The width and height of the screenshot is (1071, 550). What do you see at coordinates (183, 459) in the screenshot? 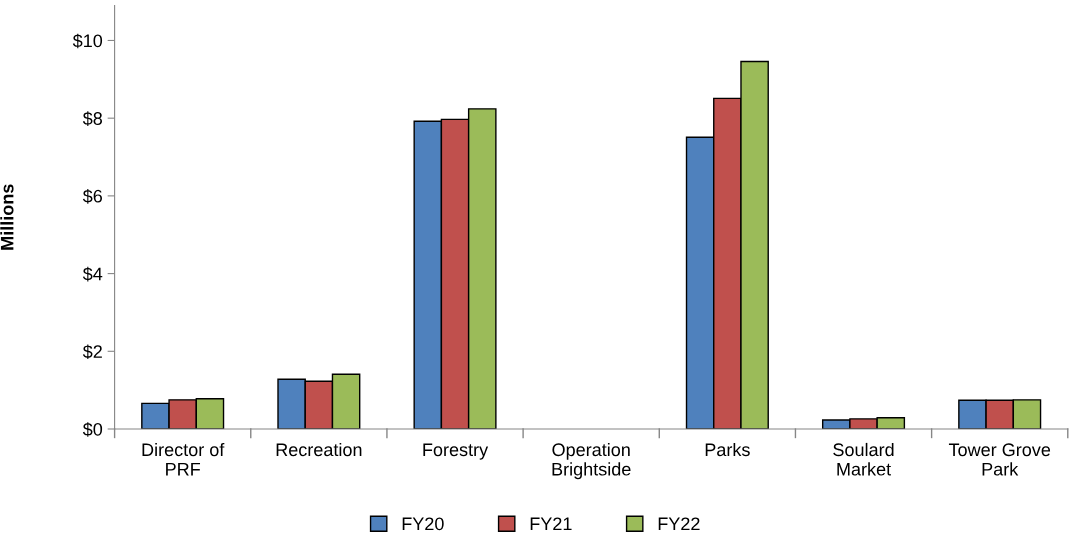
I see `x-tick-label: Director of PRF` at bounding box center [183, 459].